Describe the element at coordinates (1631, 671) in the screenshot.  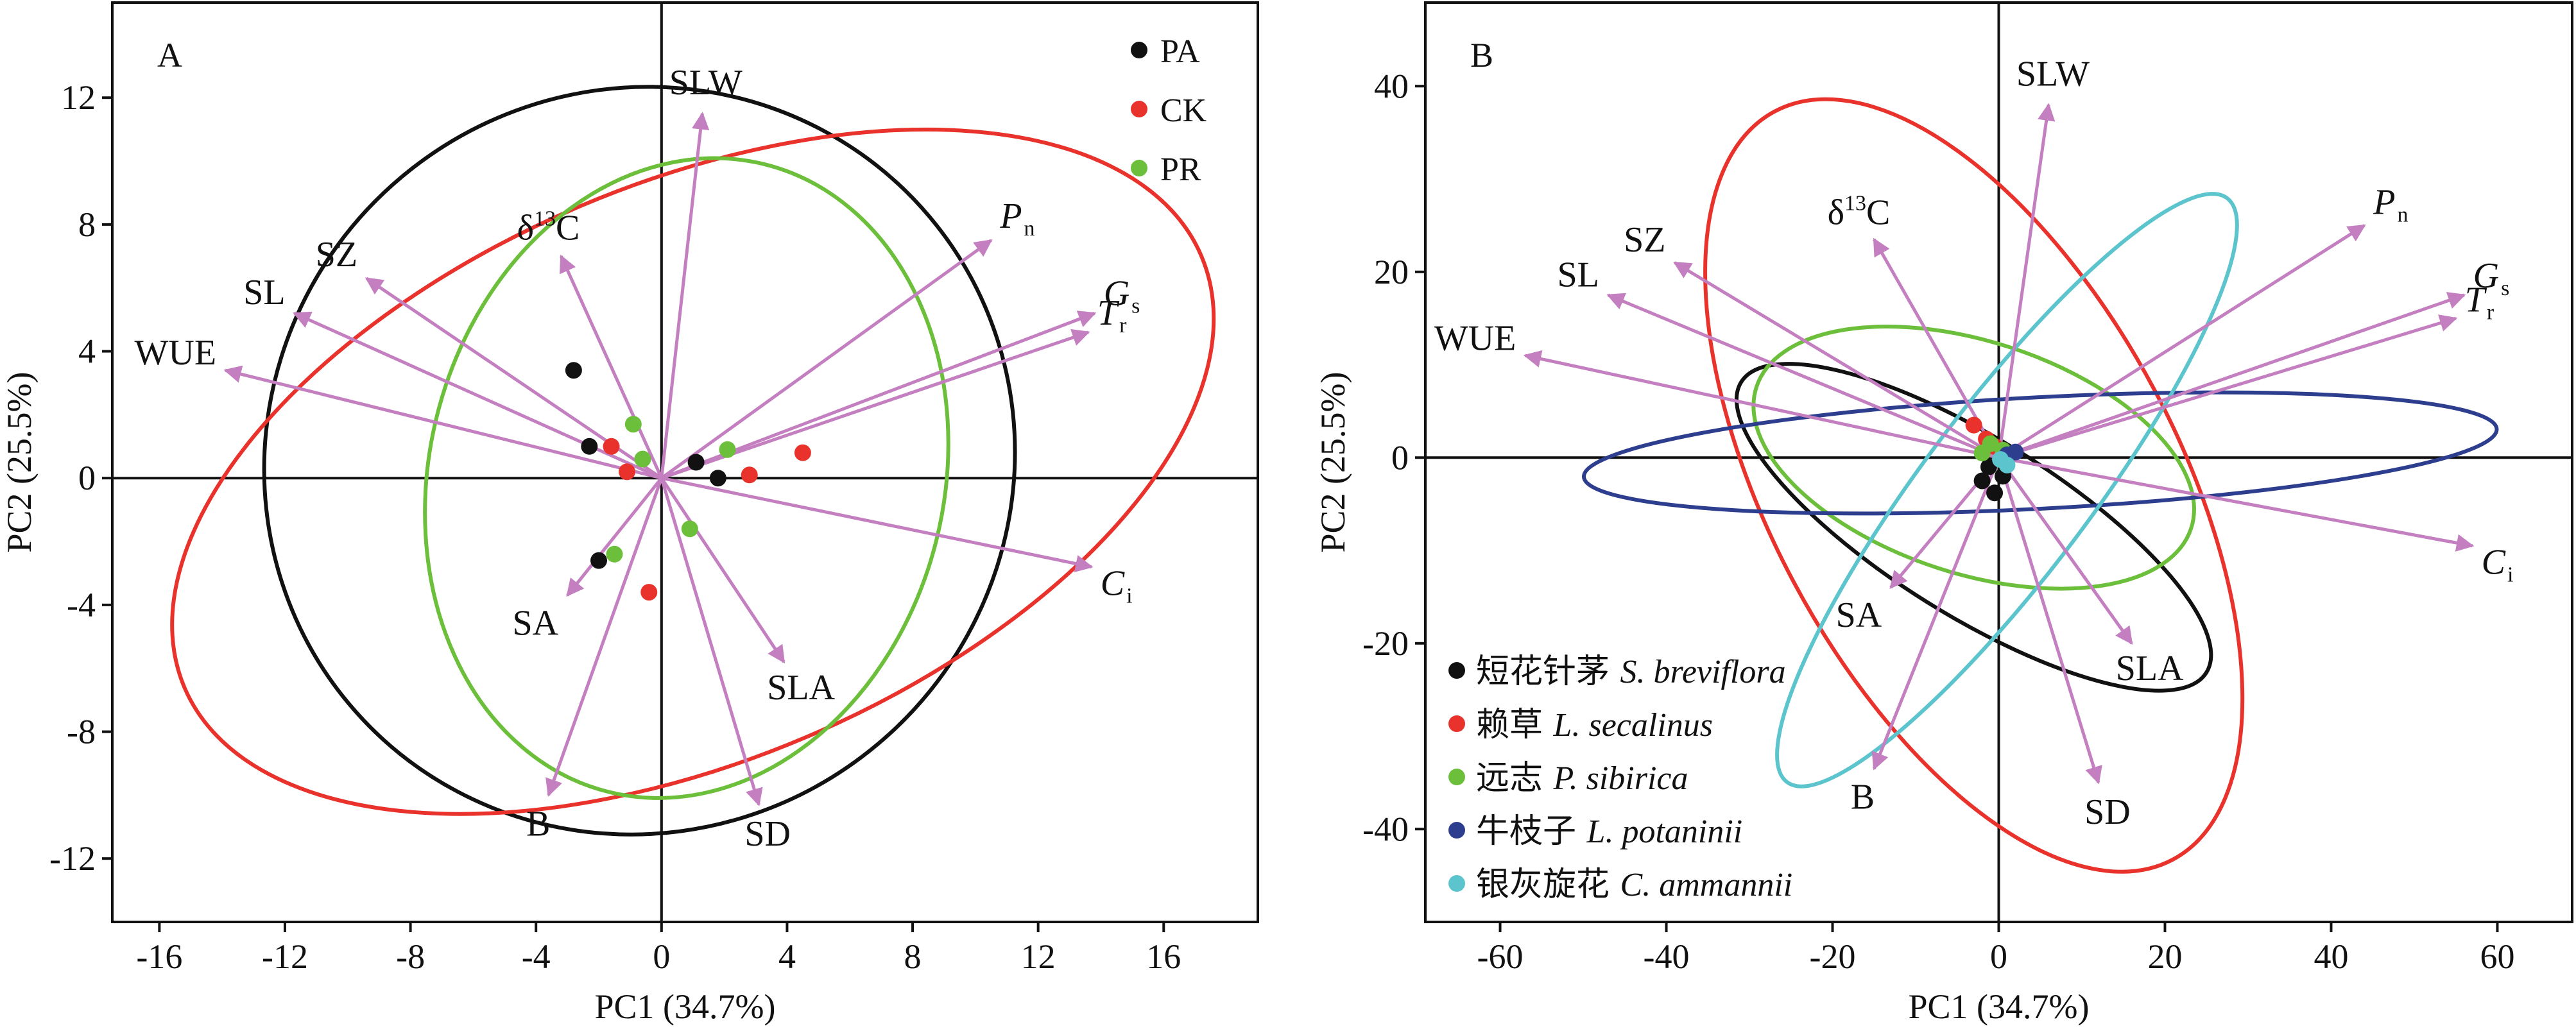
I see `legend-label: 短花针茅 S. breviflora` at that location.